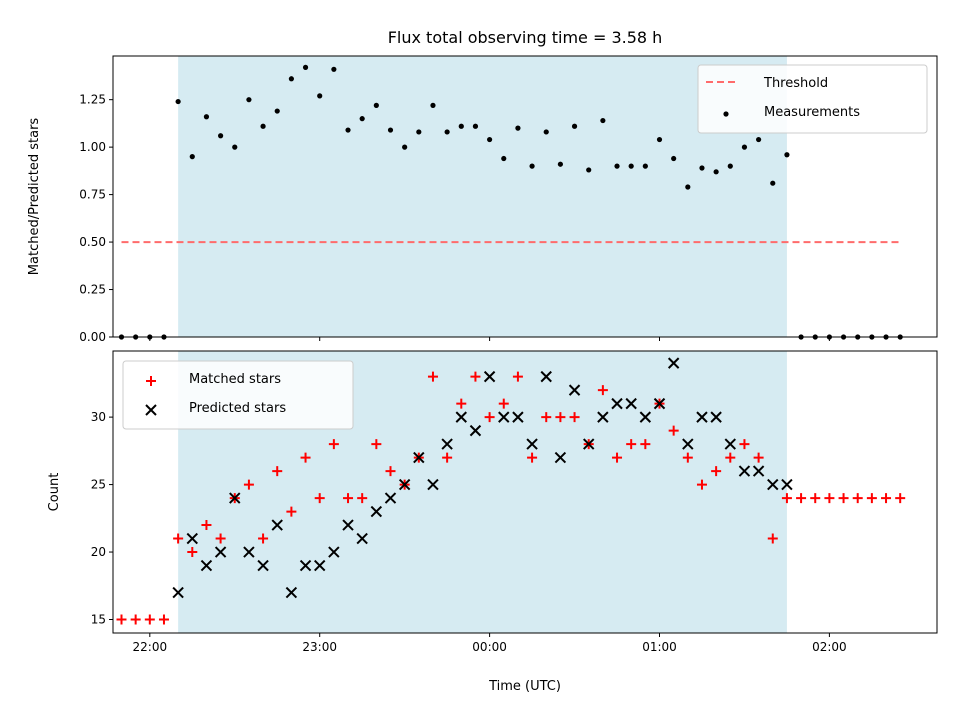 This screenshot has height=720, width=960. I want to click on top-ytick-label: 1.25, so click(92, 100).